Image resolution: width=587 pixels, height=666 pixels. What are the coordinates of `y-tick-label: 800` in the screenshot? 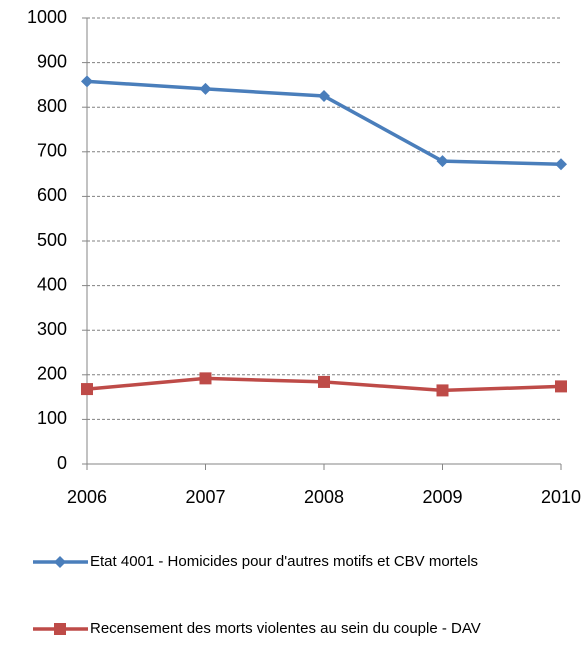 It's located at (52, 106).